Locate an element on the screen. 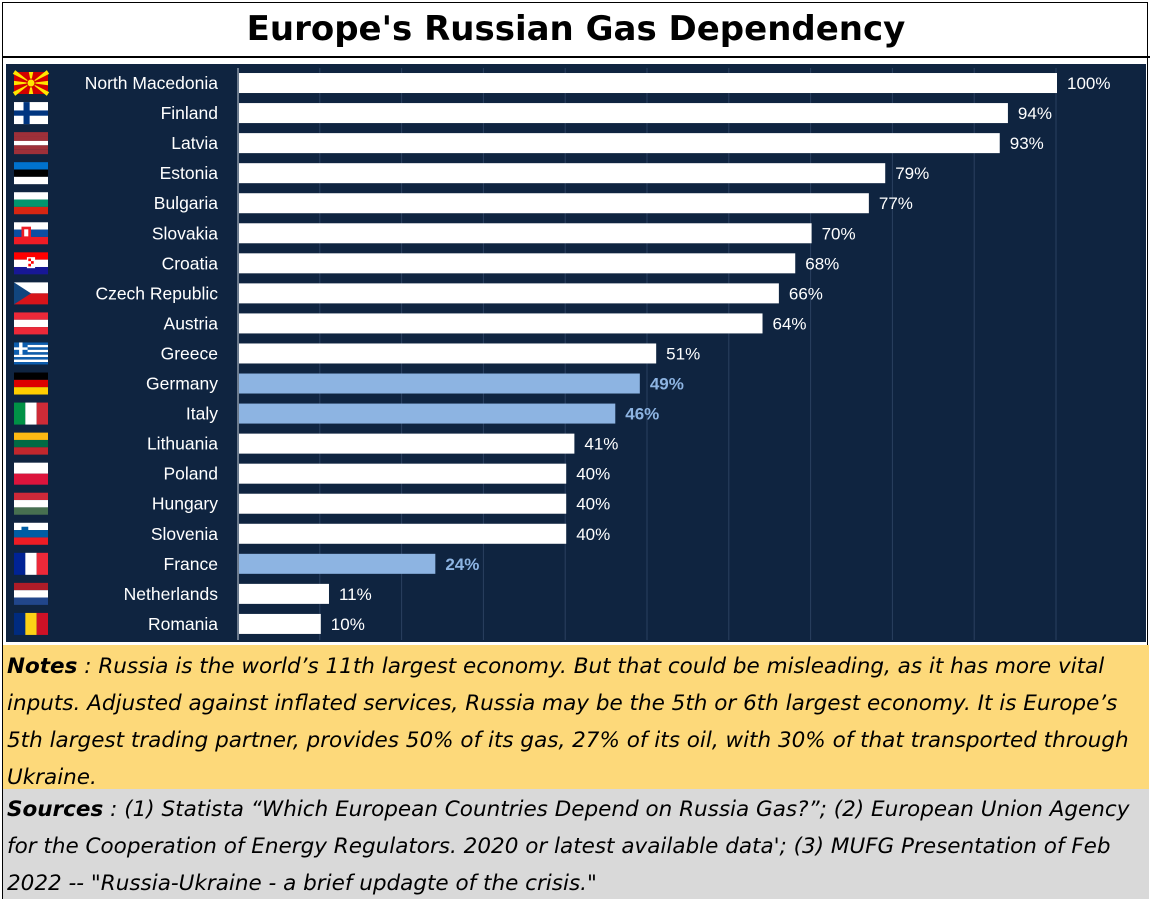 The height and width of the screenshot is (903, 1152). category-label: Austria is located at coordinates (191, 323).